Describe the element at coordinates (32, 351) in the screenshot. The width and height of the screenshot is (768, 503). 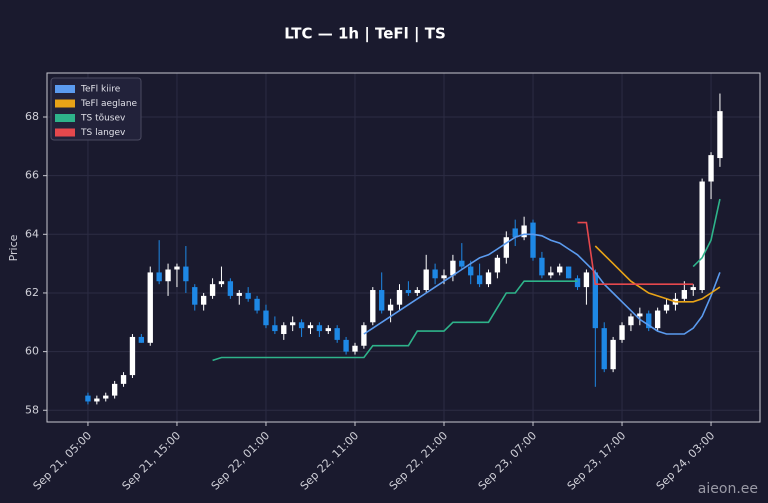
I see `y-tick-label: 60` at that location.